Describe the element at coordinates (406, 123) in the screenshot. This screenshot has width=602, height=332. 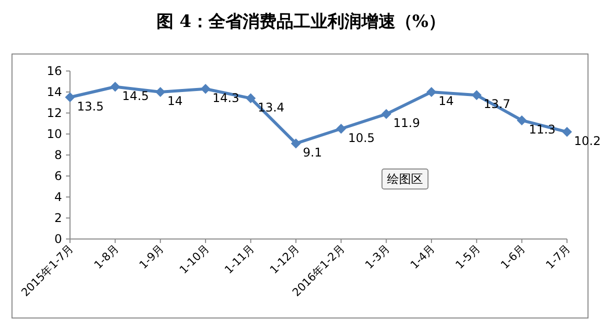
I see `data-label: 11.9` at that location.